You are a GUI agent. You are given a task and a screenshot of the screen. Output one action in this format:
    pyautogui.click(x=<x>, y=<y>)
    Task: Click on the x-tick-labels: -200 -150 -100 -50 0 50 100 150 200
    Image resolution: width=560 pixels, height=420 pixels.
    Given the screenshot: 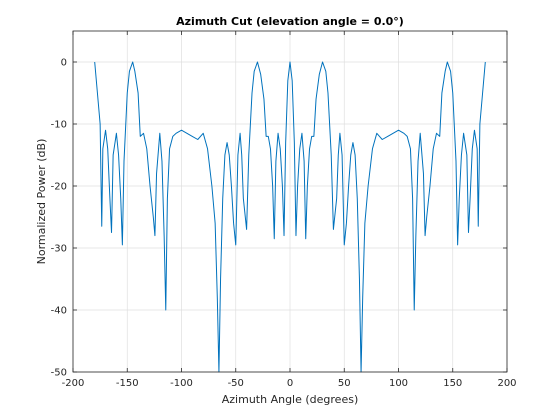 What is the action you would take?
    pyautogui.click(x=289, y=383)
    